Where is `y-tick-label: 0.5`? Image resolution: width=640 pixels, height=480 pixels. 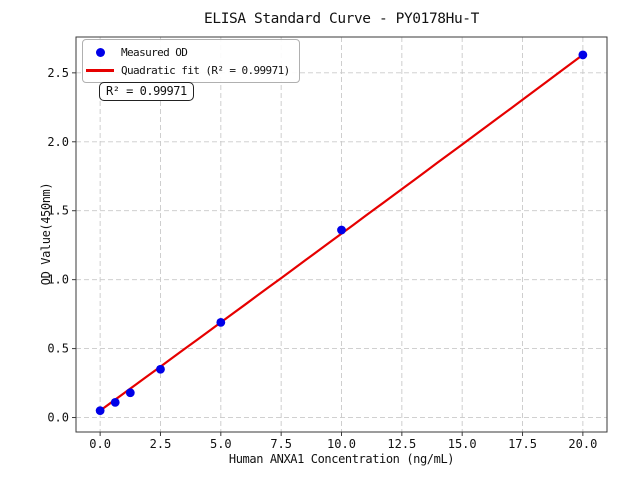
y-tick-label: 0.5 is located at coordinates (58, 349).